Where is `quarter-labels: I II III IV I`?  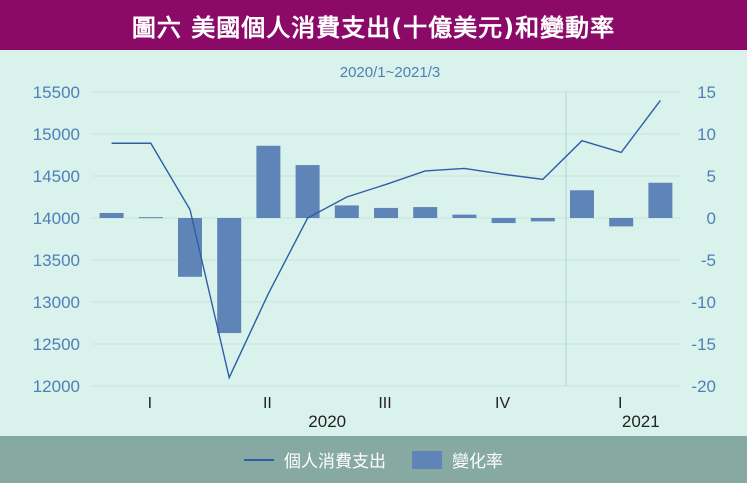
quarter-labels: I II III IV I is located at coordinates (385, 403).